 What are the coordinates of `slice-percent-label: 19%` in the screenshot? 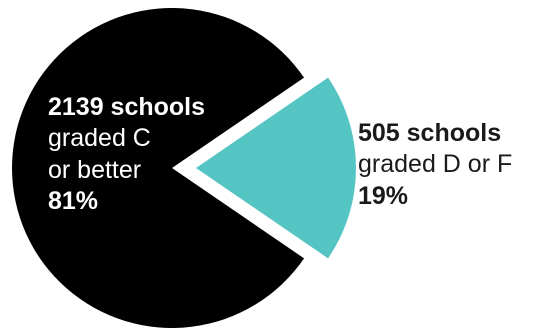 It's located at (383, 195).